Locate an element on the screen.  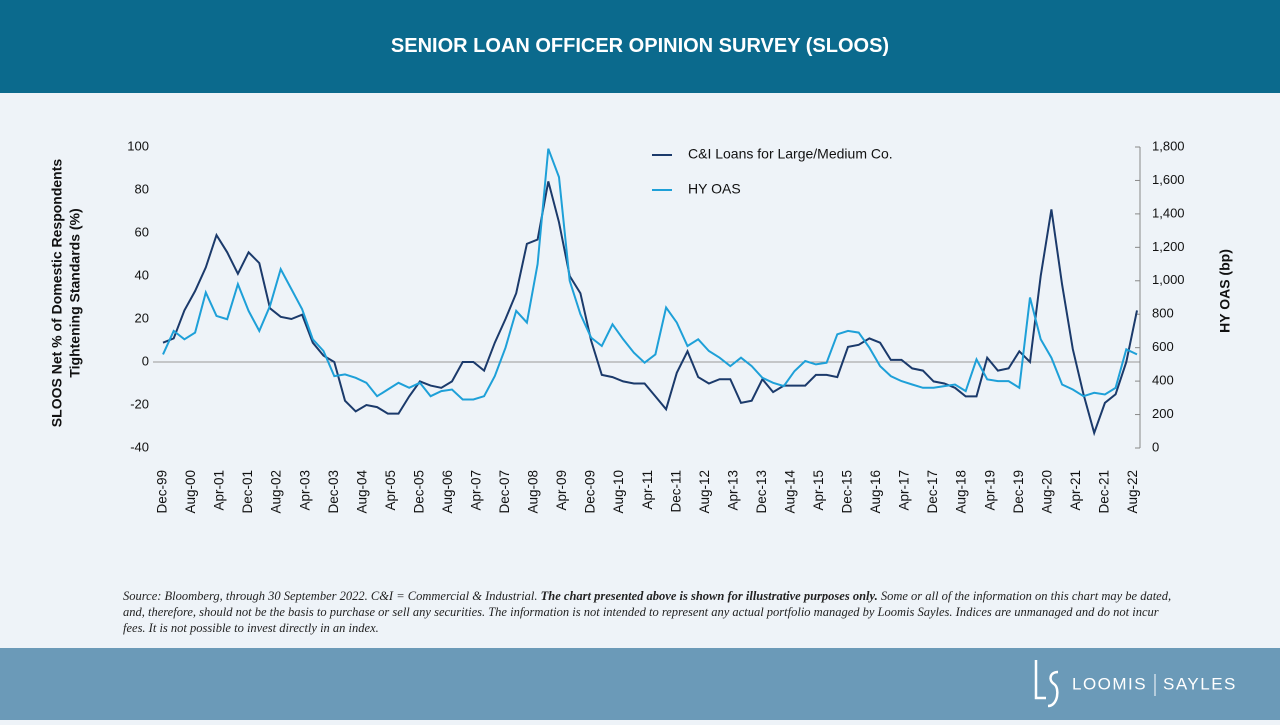
x-tick-label: Aug-04 is located at coordinates (361, 492).